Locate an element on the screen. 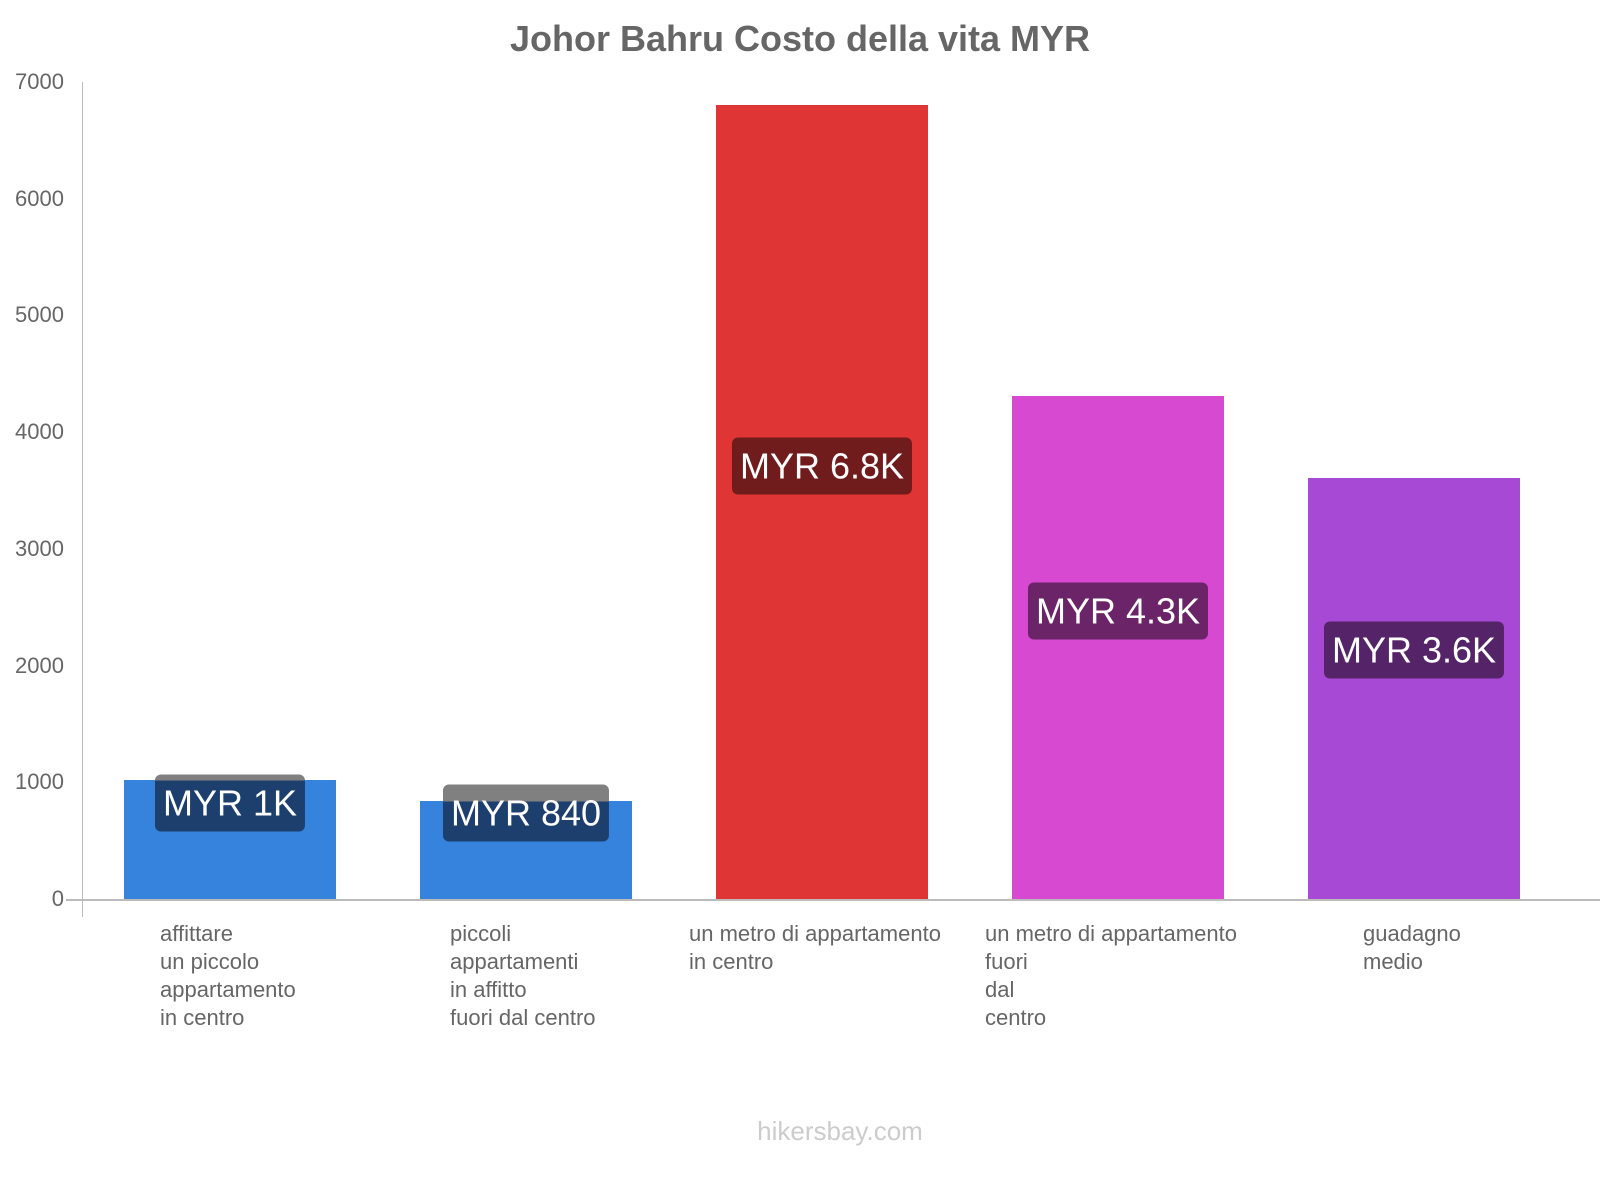  y-tick: 1000 is located at coordinates (39, 781).